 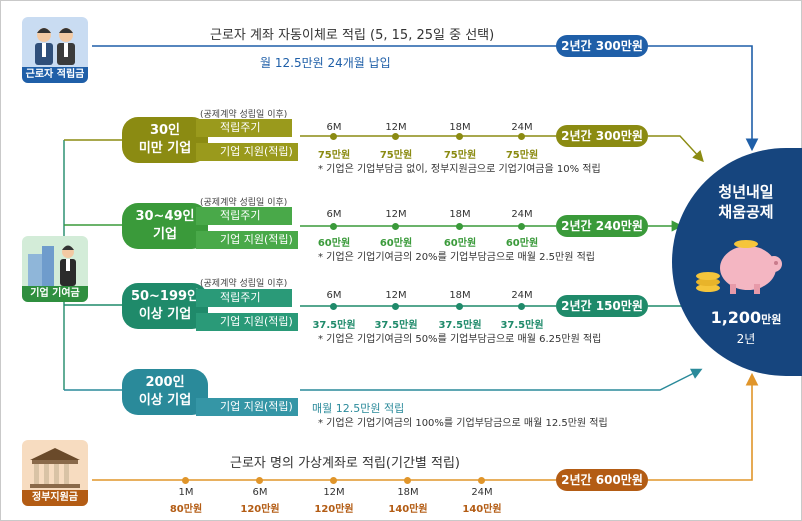 What do you see at coordinates (460, 339) in the screenshot?
I see `tier-note: * 기업은 기업기여금의 50%를 기업부담금으로 매월 6.25만원 적립` at bounding box center [460, 339].